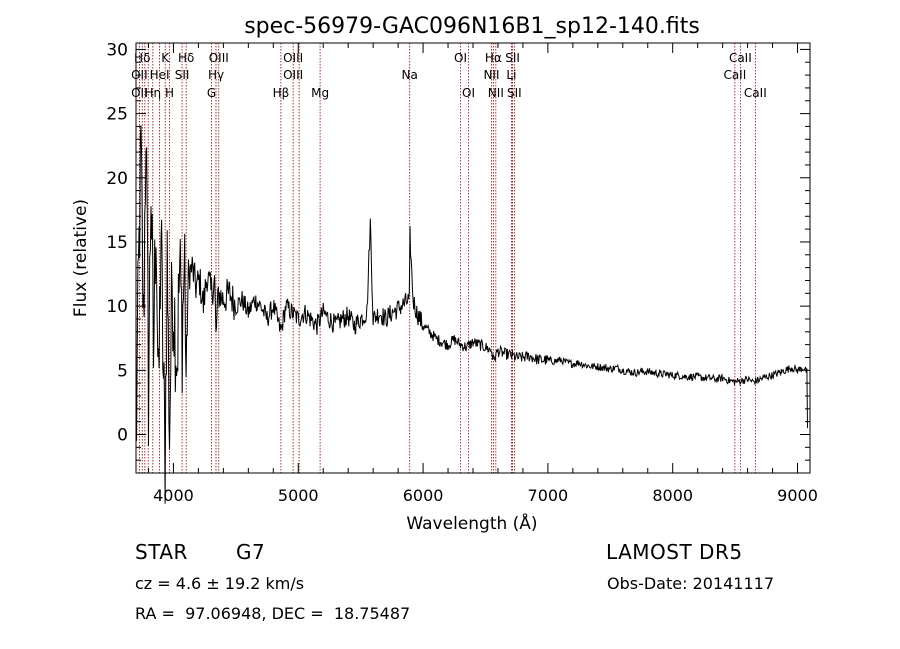 This screenshot has width=900, height=649. Describe the element at coordinates (251, 552) in the screenshot. I see `subclass: G7` at that location.